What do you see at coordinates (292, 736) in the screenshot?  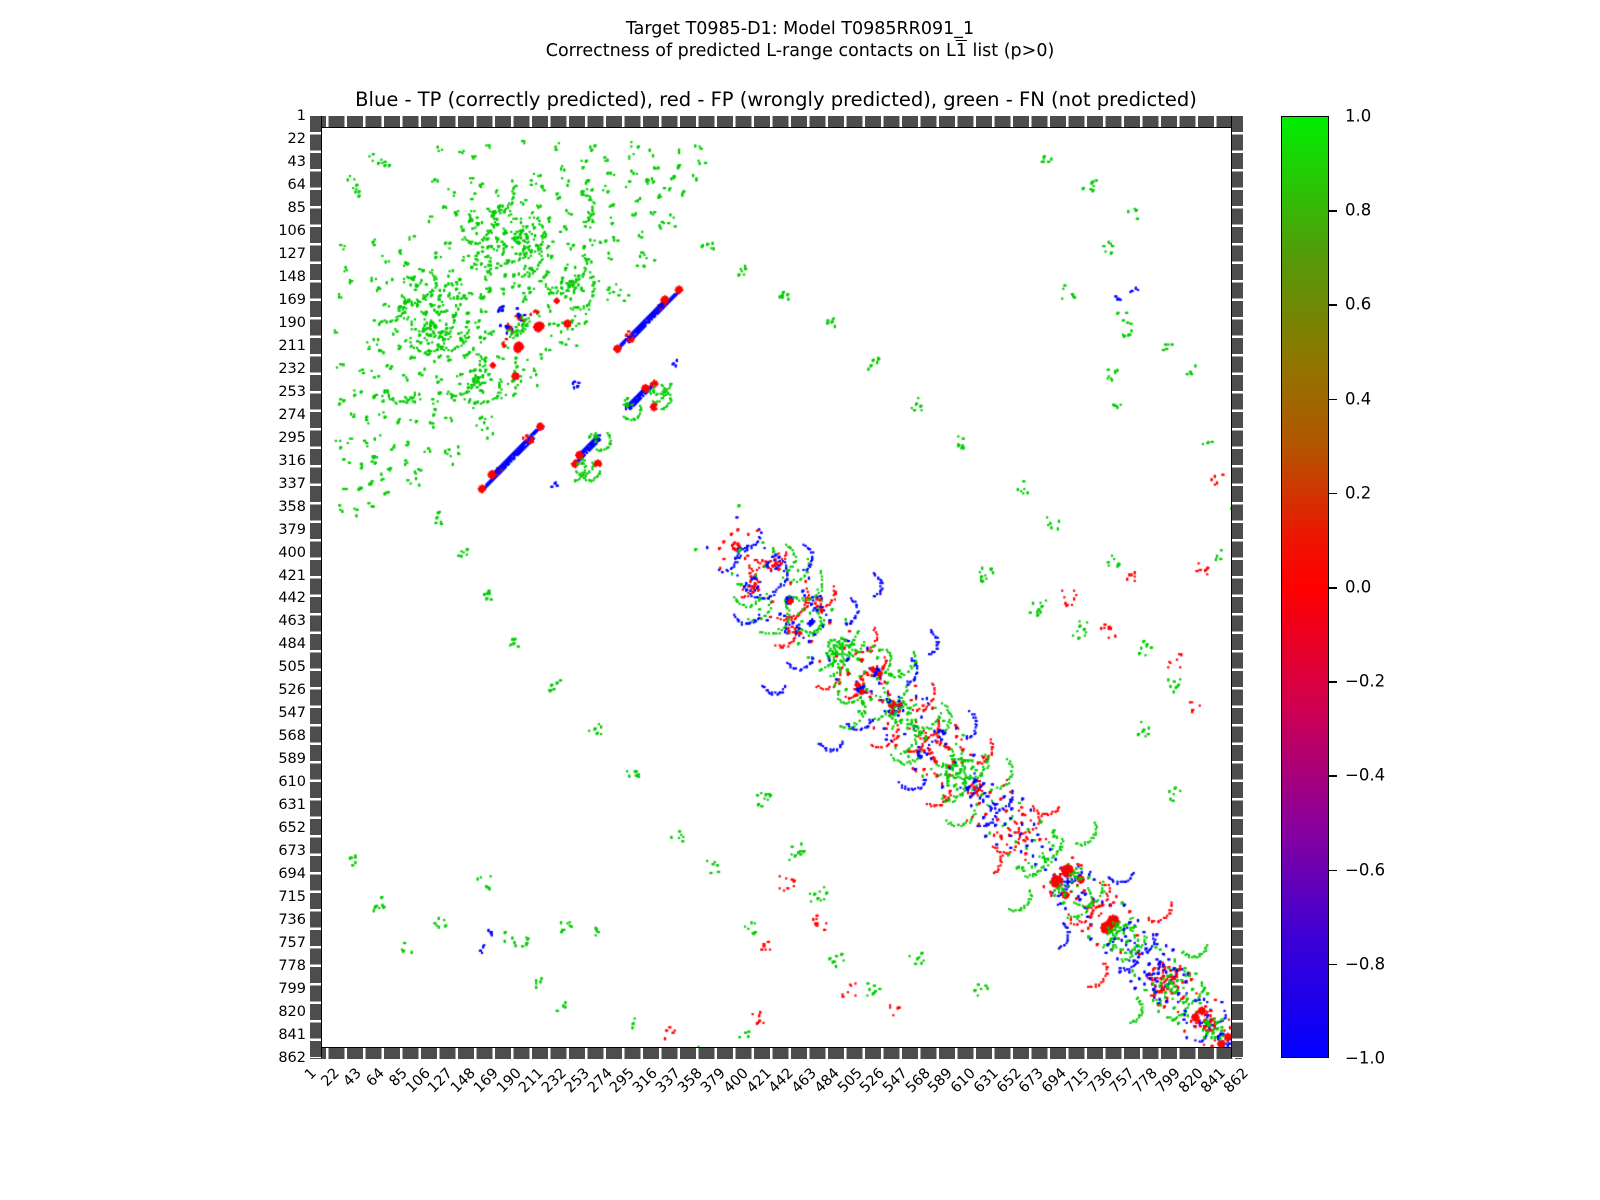 I see `y-axis-tick-label: 568` at bounding box center [292, 736].